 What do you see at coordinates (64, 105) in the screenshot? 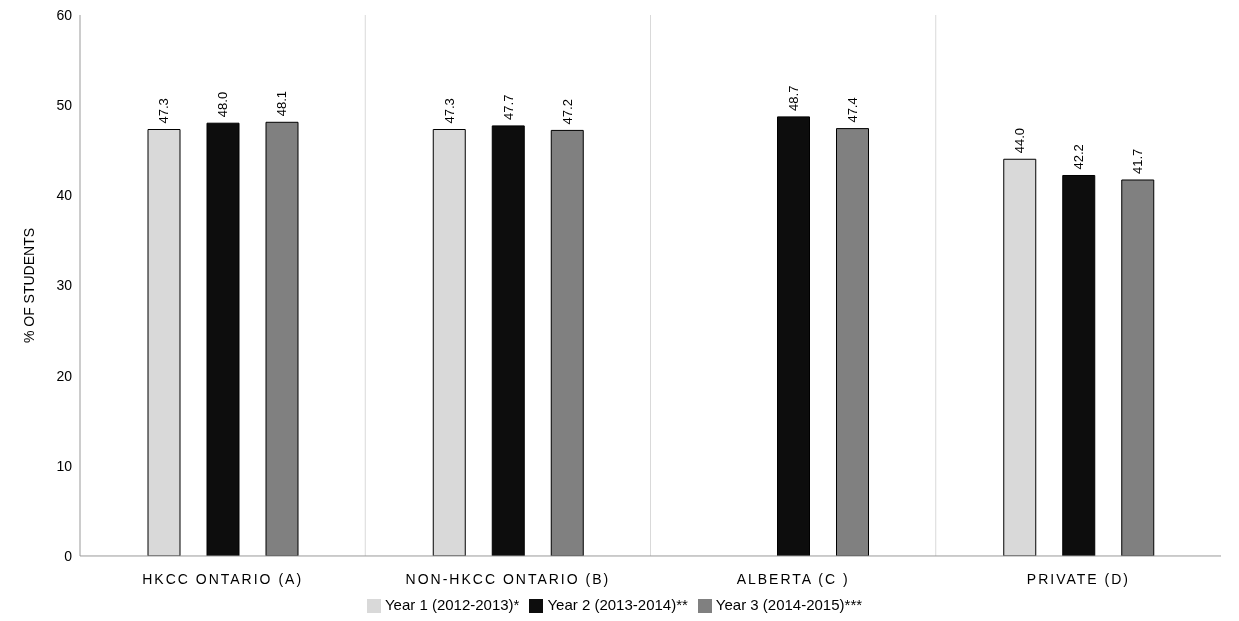
I see `y-tick-label: 50` at bounding box center [64, 105].